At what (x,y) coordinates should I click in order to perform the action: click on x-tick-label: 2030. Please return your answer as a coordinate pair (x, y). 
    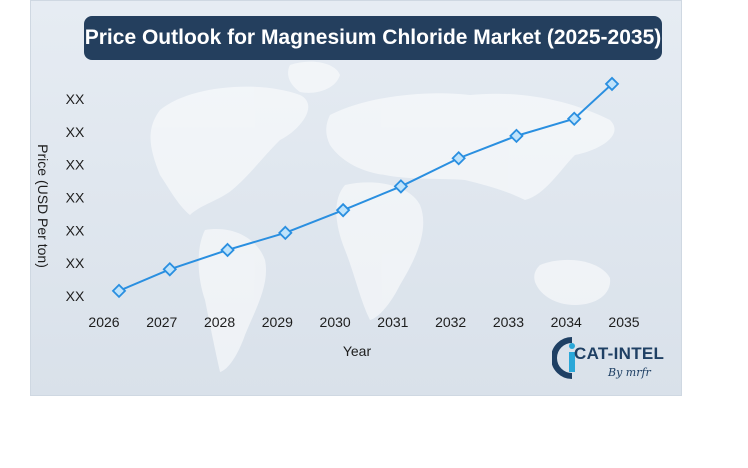
    Looking at the image, I should click on (335, 322).